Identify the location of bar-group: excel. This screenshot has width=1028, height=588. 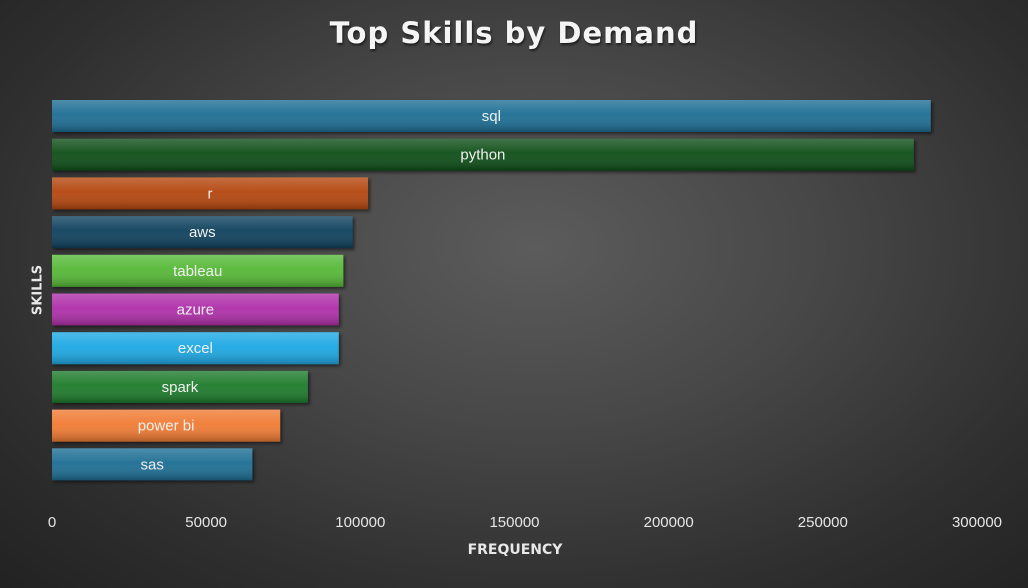
(195, 348).